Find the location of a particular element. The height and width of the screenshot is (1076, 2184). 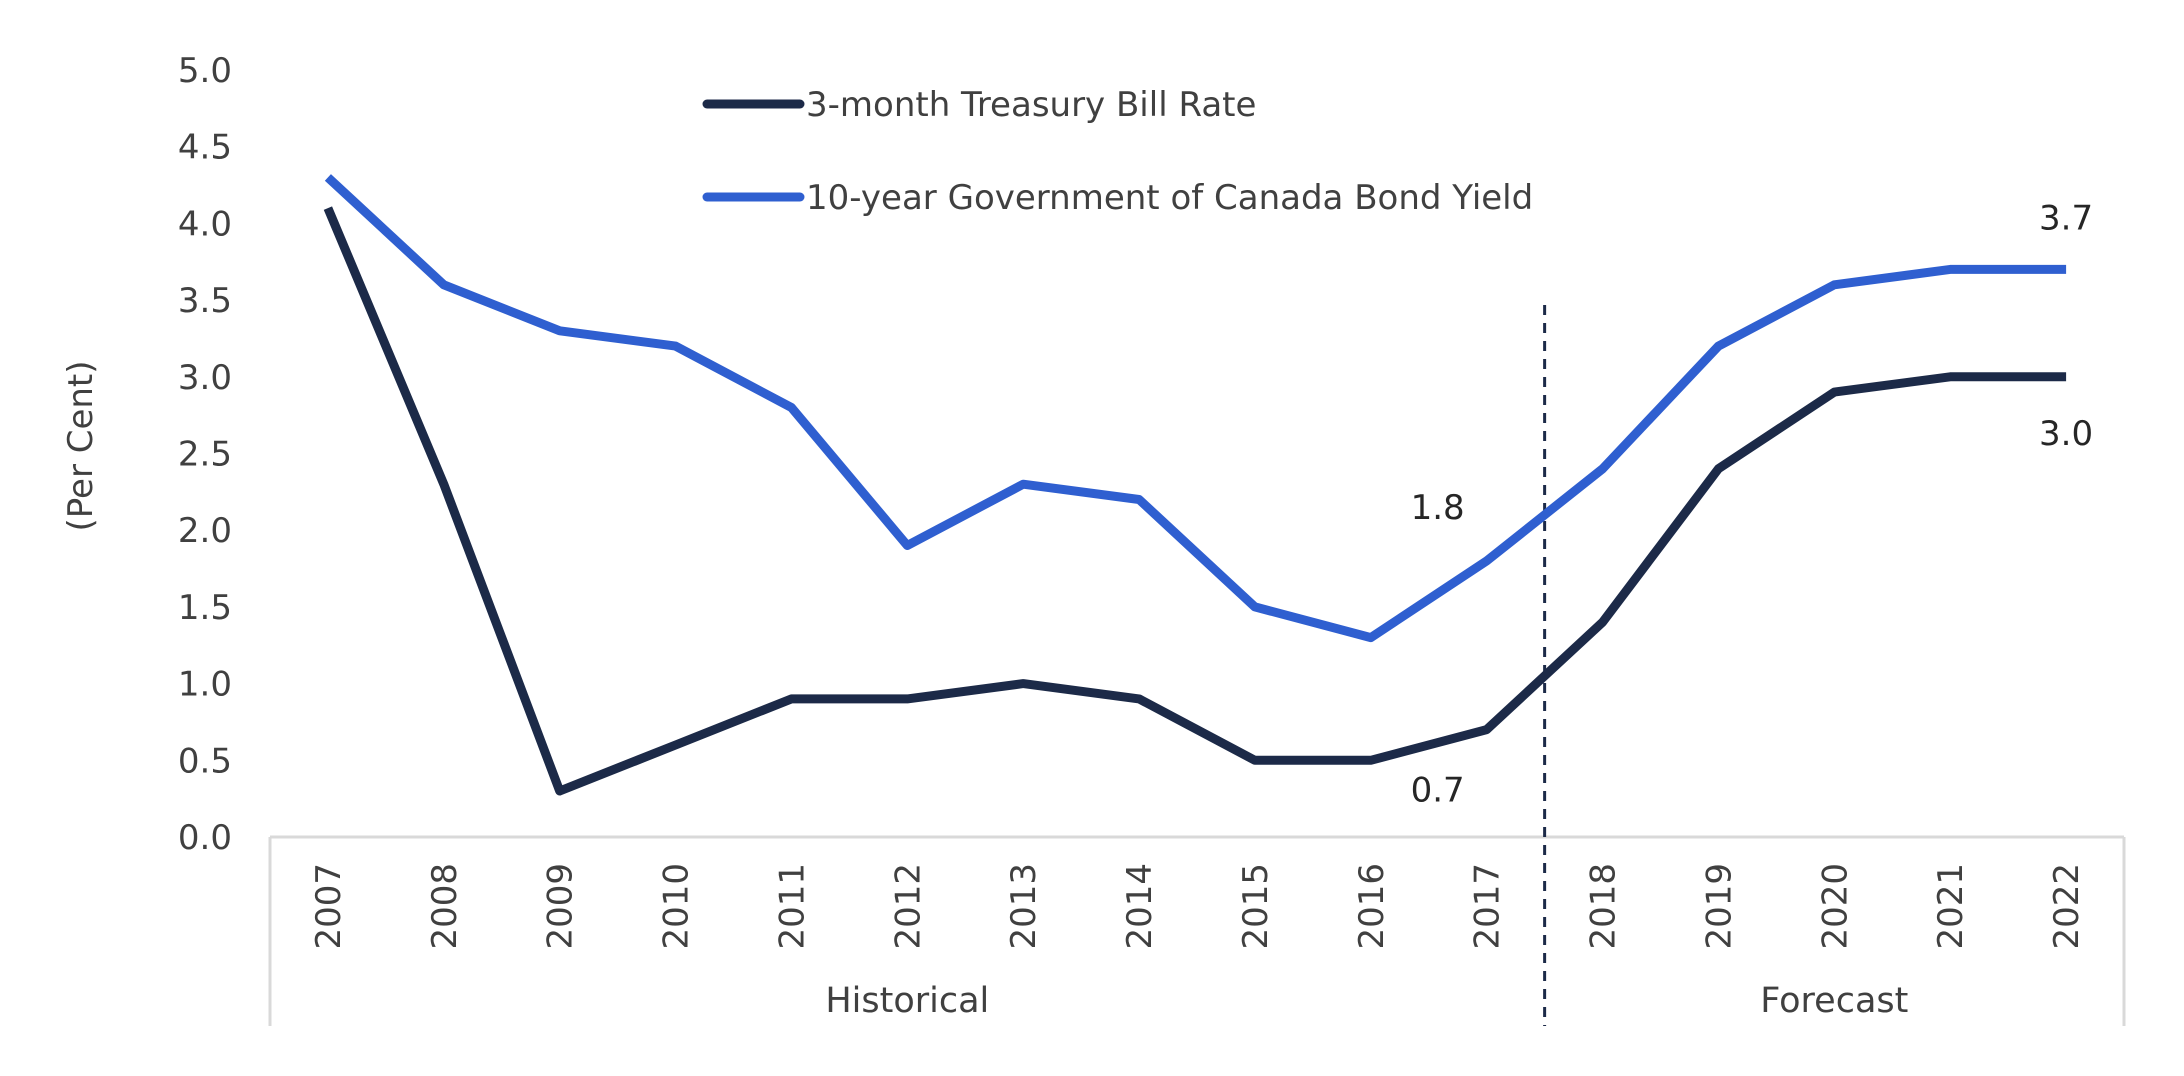

y-axis-title: (Per Cent) is located at coordinates (81, 445).